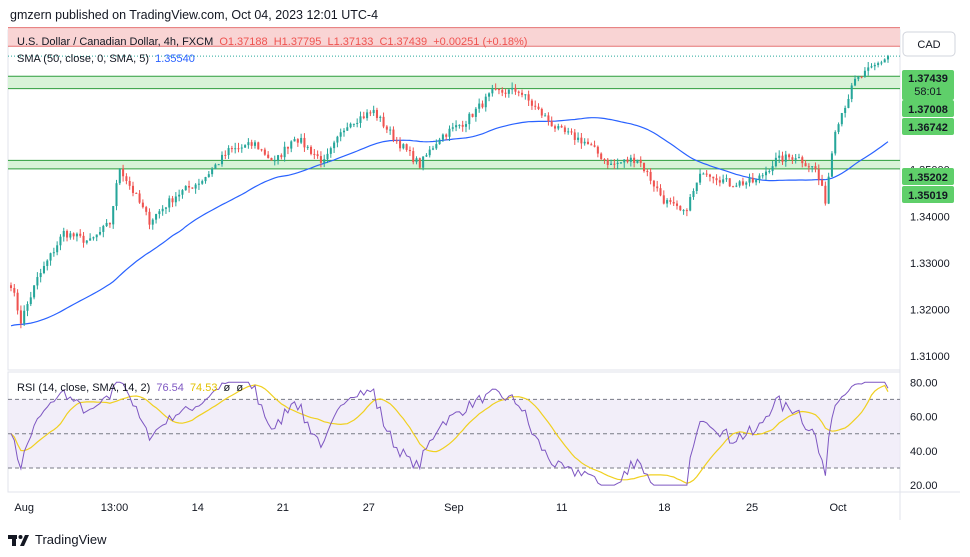 This screenshot has width=970, height=557. Describe the element at coordinates (83, 59) in the screenshot. I see `sma-label: SMA (50, close, 0, SMA, 5)` at that location.